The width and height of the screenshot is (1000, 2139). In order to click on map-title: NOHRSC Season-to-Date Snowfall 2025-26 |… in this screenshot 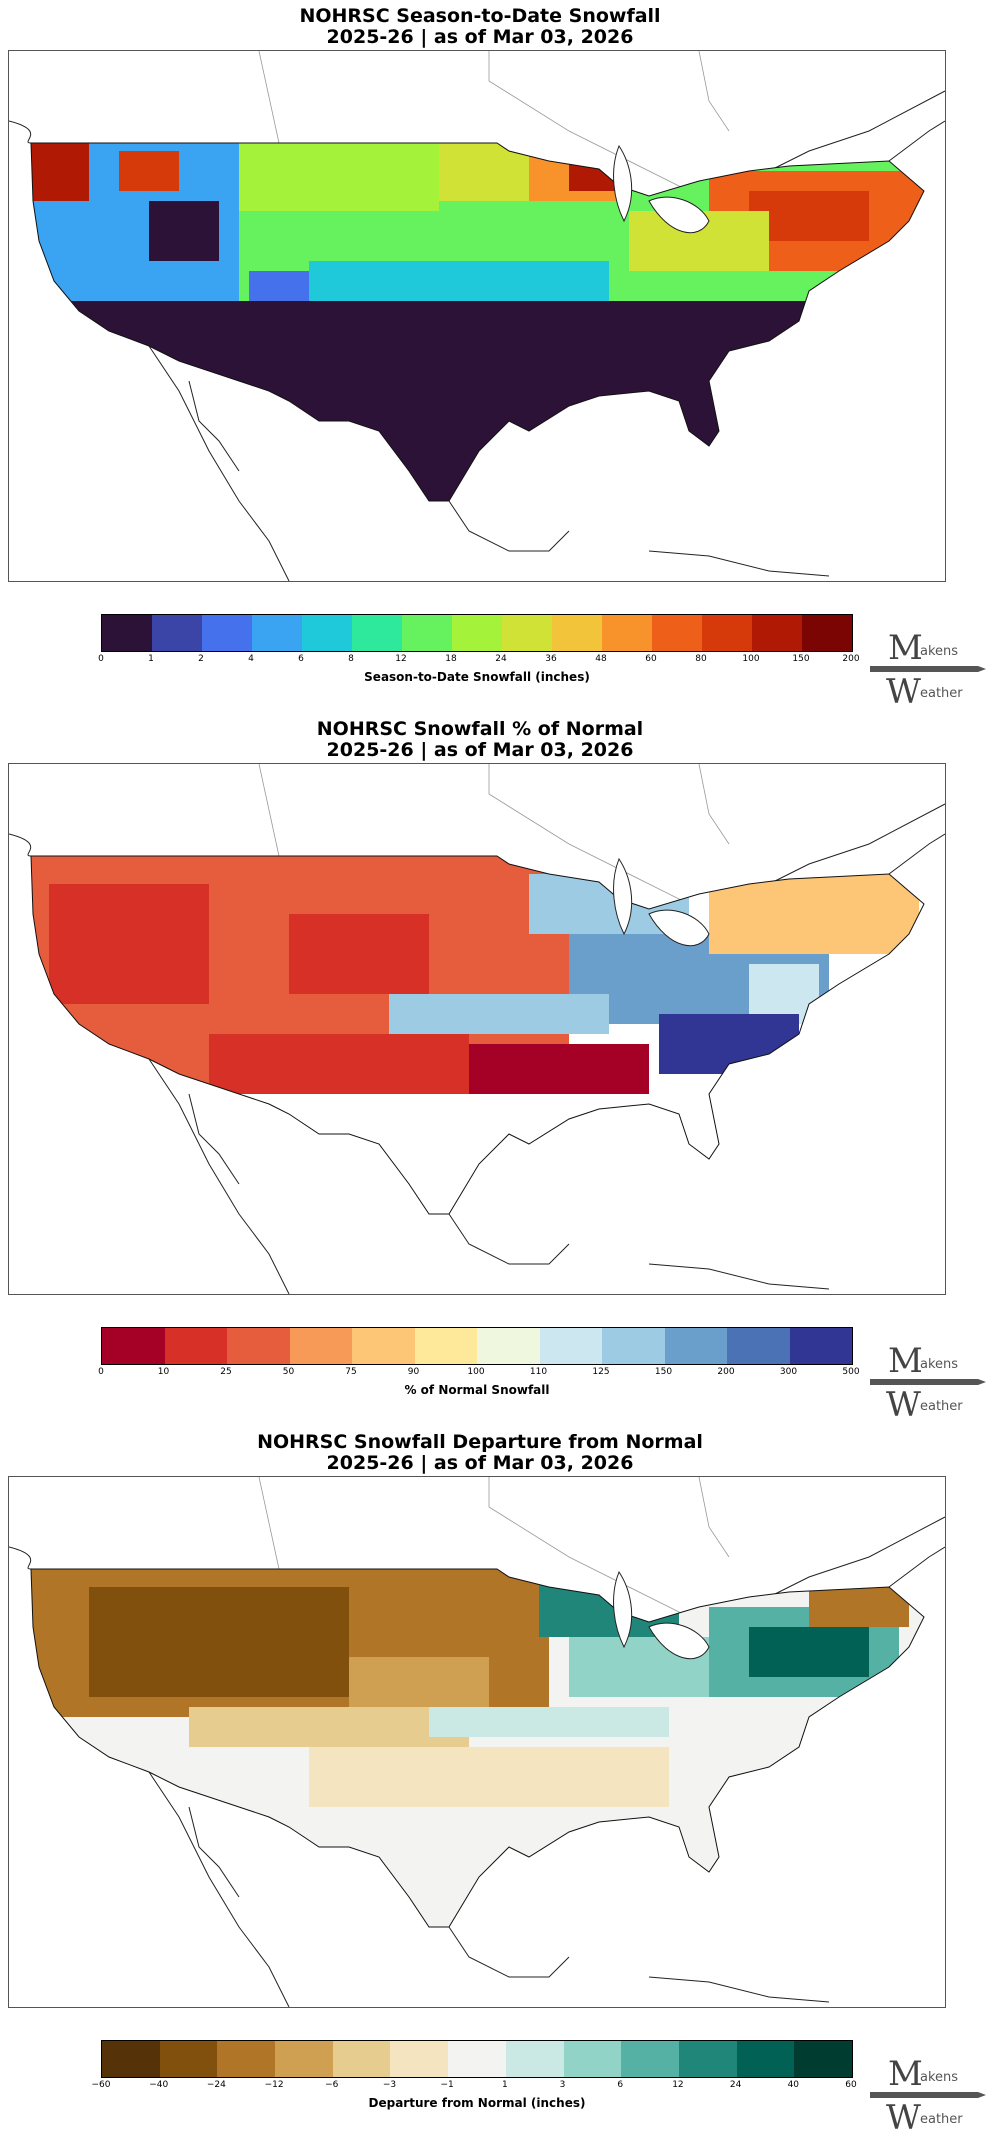, I will do `click(480, 27)`.